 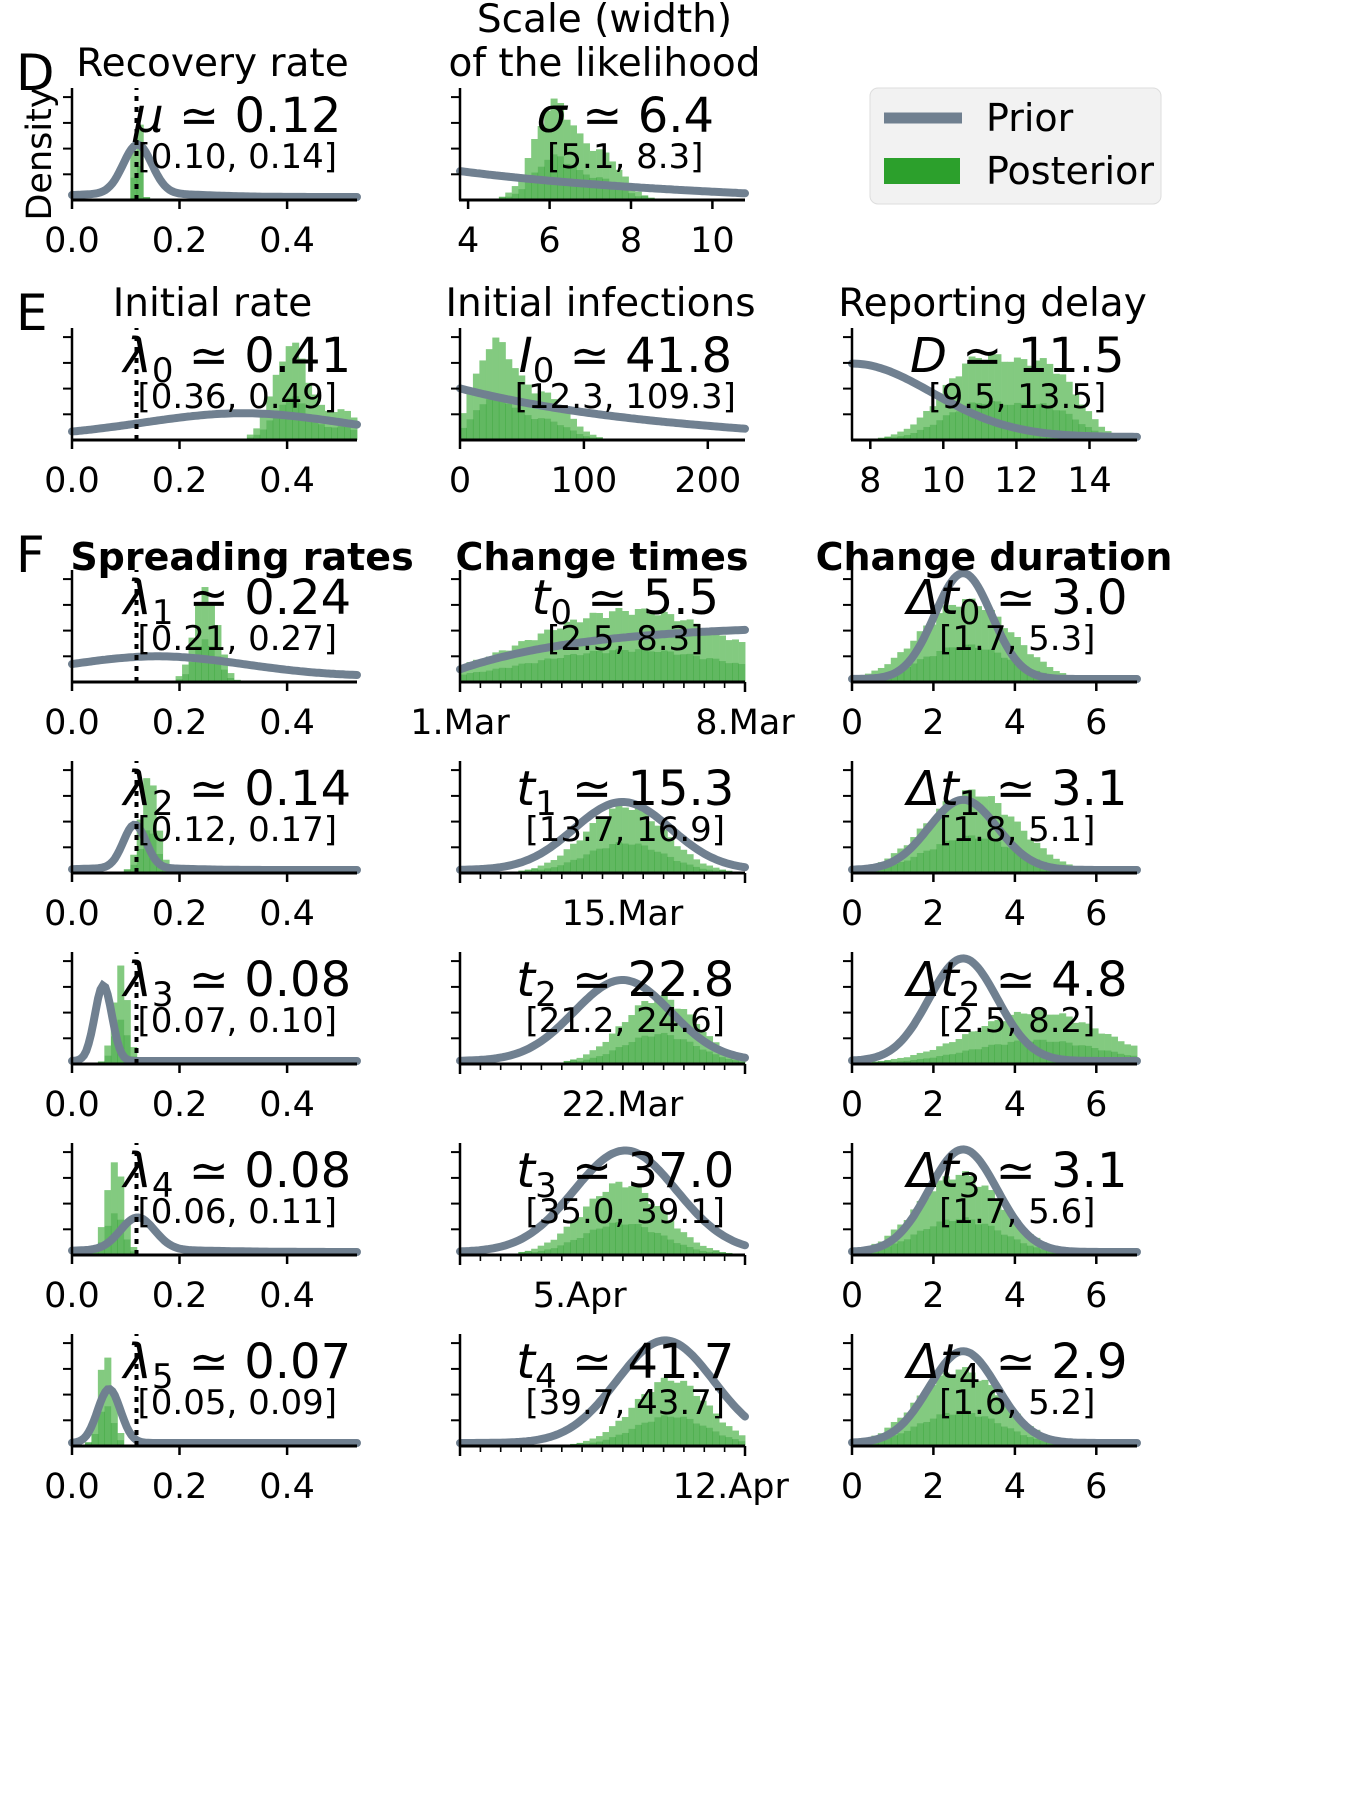 What do you see at coordinates (626, 116) in the screenshot?
I see `estimate-label: σ ≃ 6.4` at bounding box center [626, 116].